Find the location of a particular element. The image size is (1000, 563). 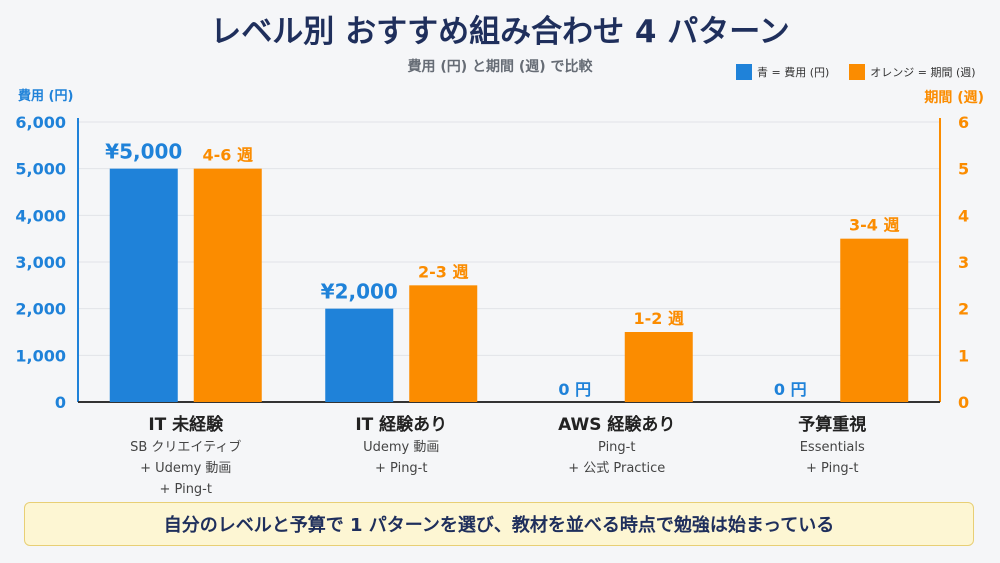

data-label-duration: 2-3 週 is located at coordinates (443, 271).